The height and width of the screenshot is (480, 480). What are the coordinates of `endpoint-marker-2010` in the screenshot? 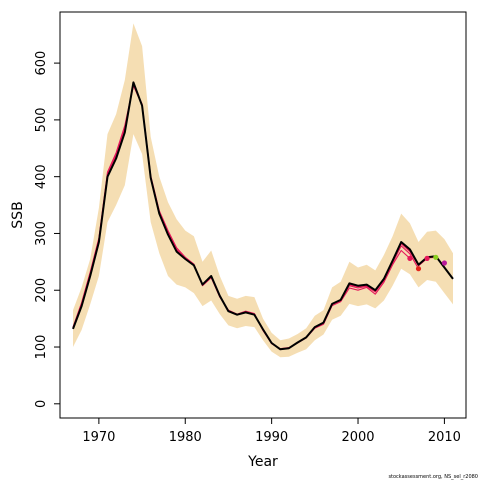 It's located at (444, 263).